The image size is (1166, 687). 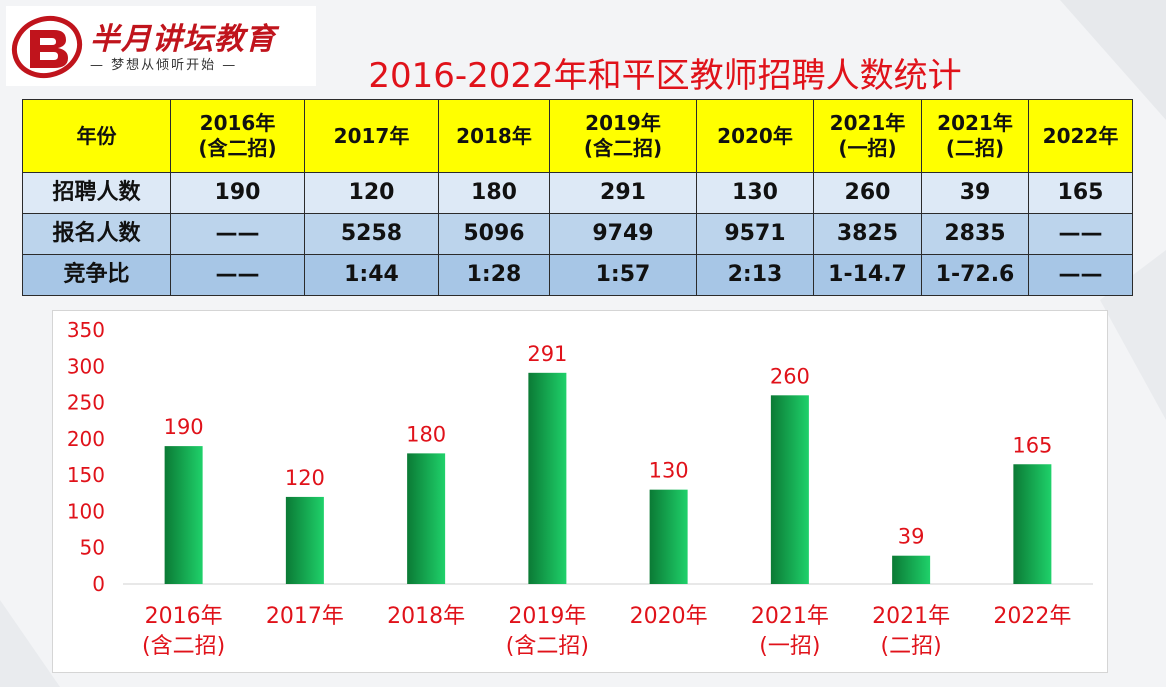 What do you see at coordinates (164, 65) in the screenshot?
I see `logo-slogan: — 梦想从倾听开始 —` at bounding box center [164, 65].